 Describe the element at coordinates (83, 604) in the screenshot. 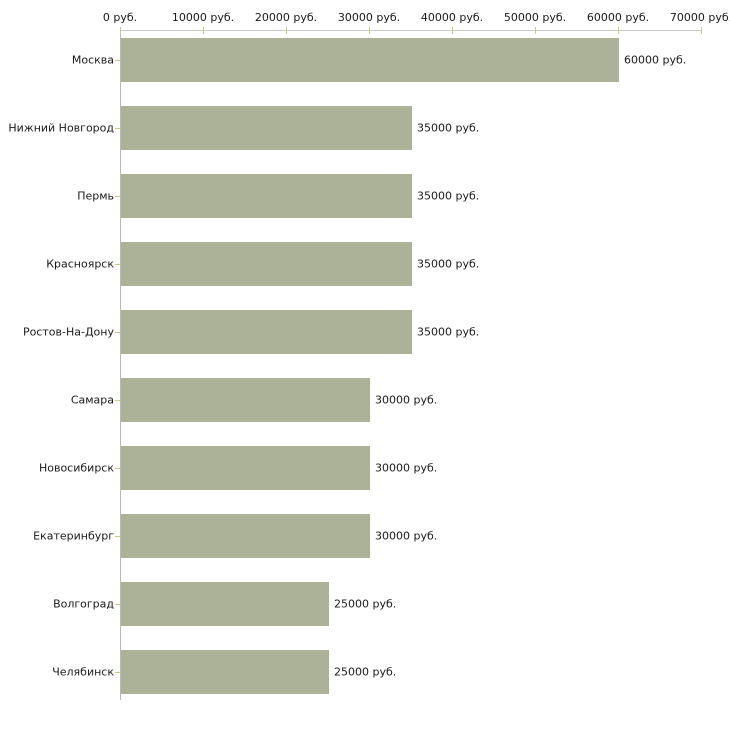

I see `category-label: Волгоград` at that location.